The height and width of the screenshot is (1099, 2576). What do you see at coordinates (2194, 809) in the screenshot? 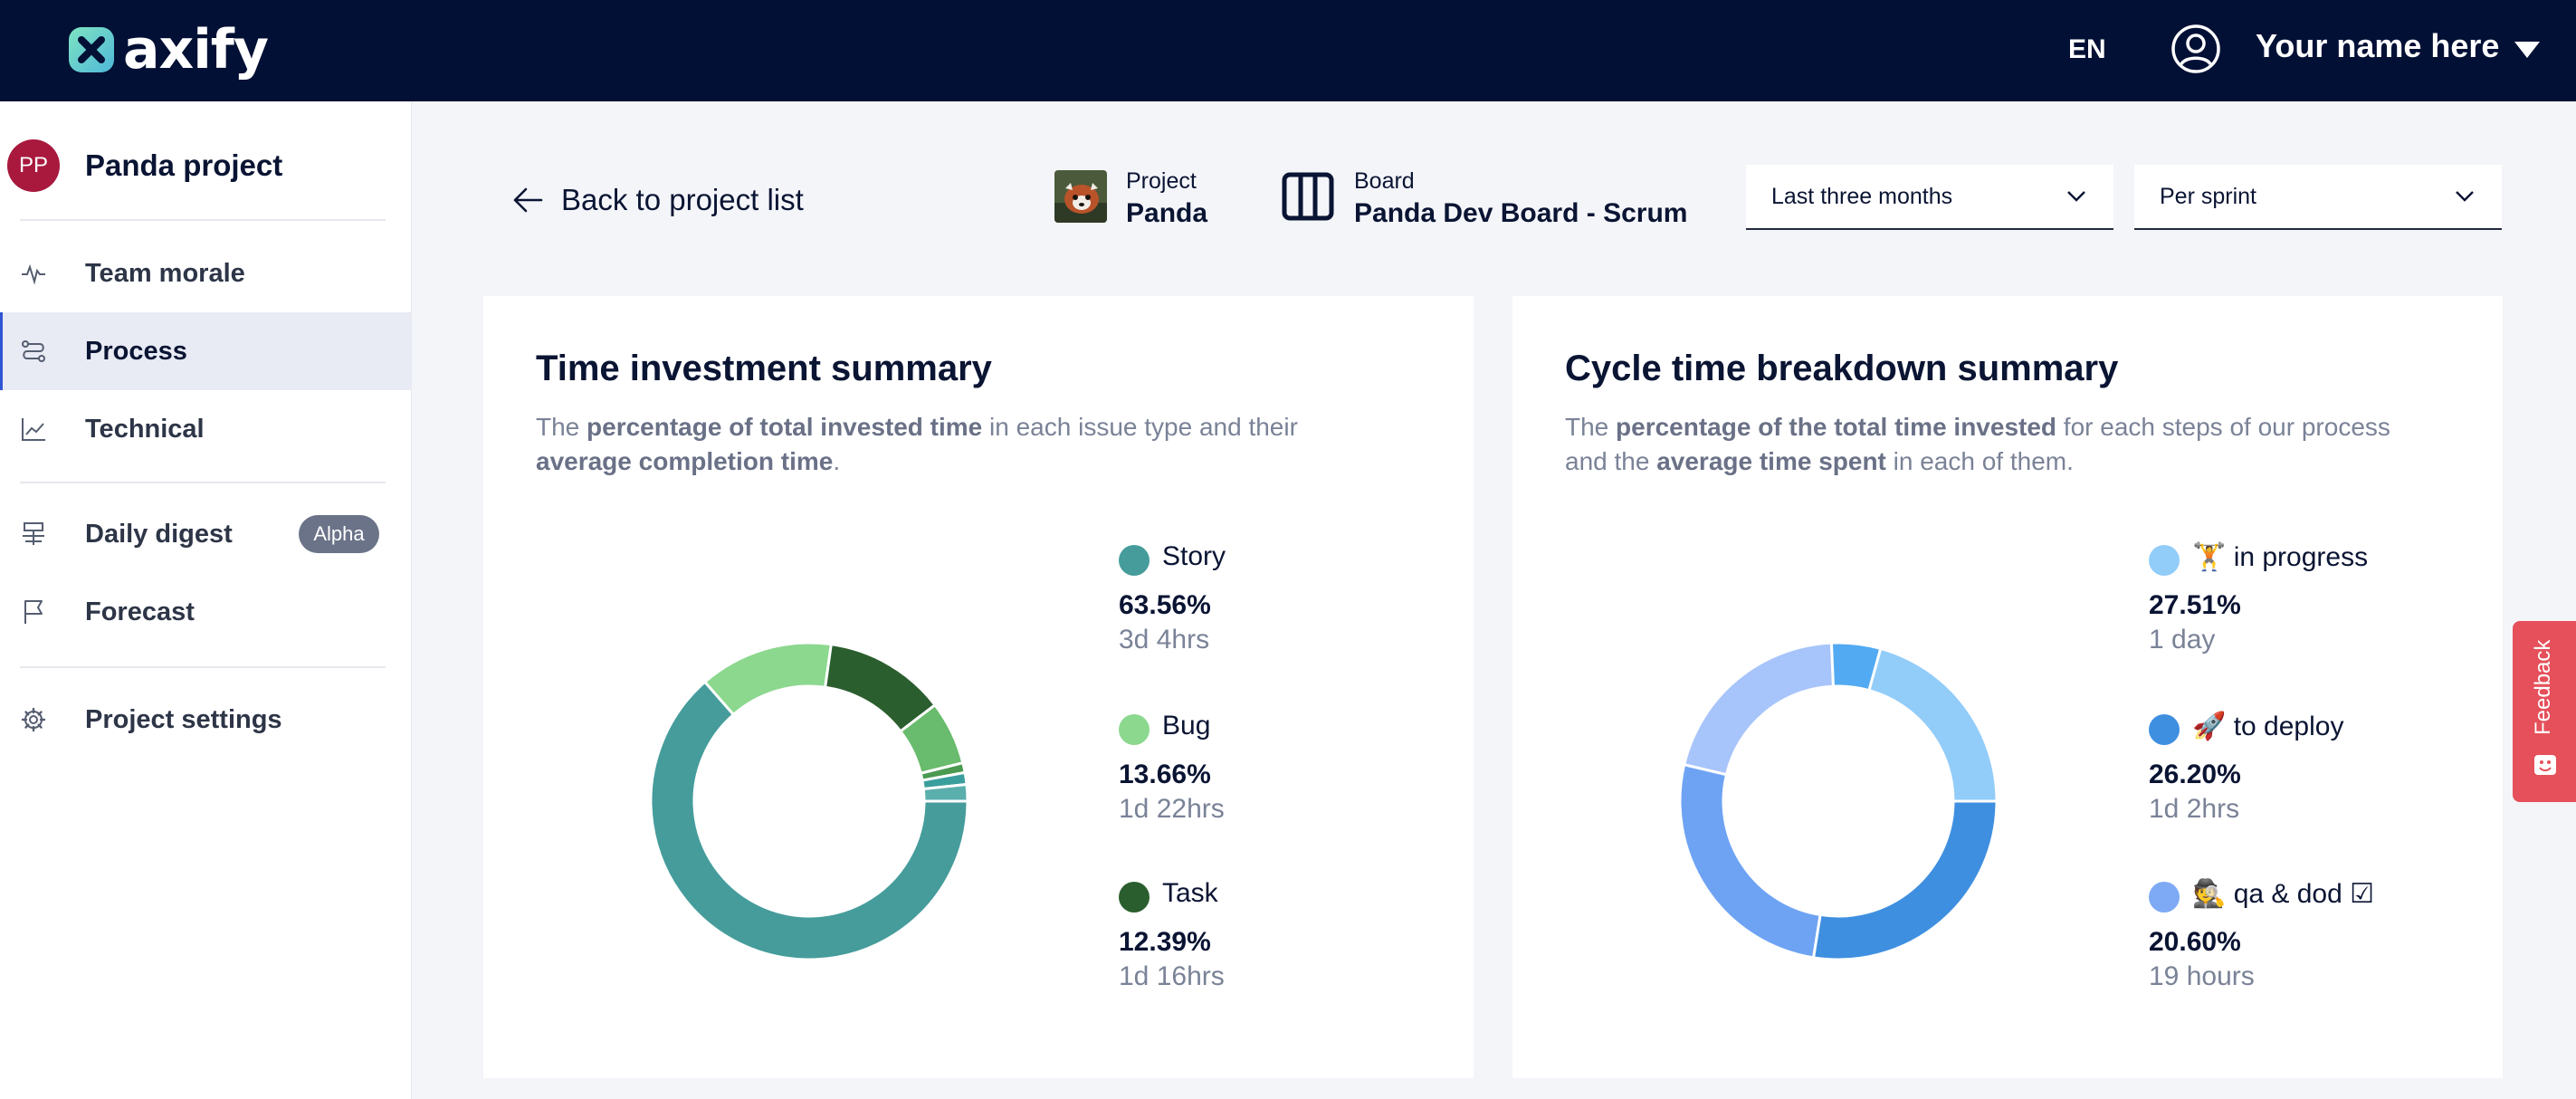
I see `legend-time: 1d 2hrs` at bounding box center [2194, 809].